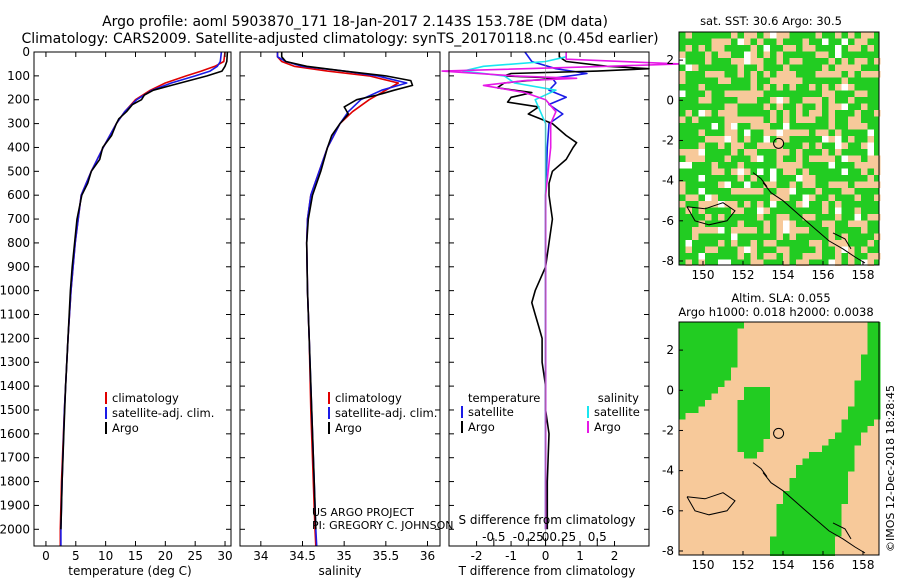 The width and height of the screenshot is (900, 580). Describe the element at coordinates (597, 537) in the screenshot. I see `top-tick-label: 0.5` at that location.